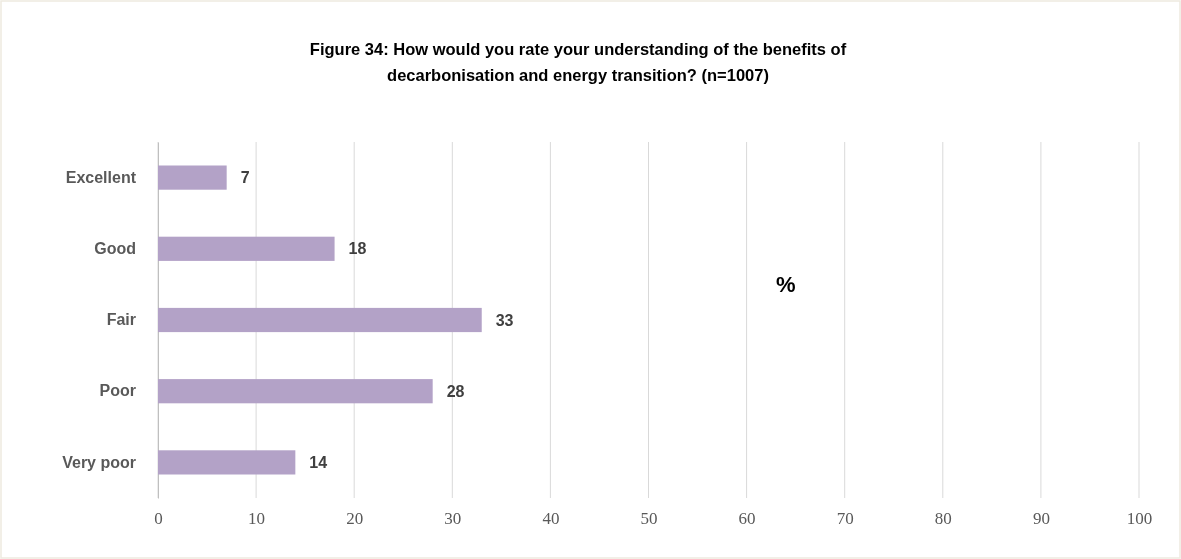 This screenshot has height=559, width=1181. I want to click on data-label: 18, so click(357, 249).